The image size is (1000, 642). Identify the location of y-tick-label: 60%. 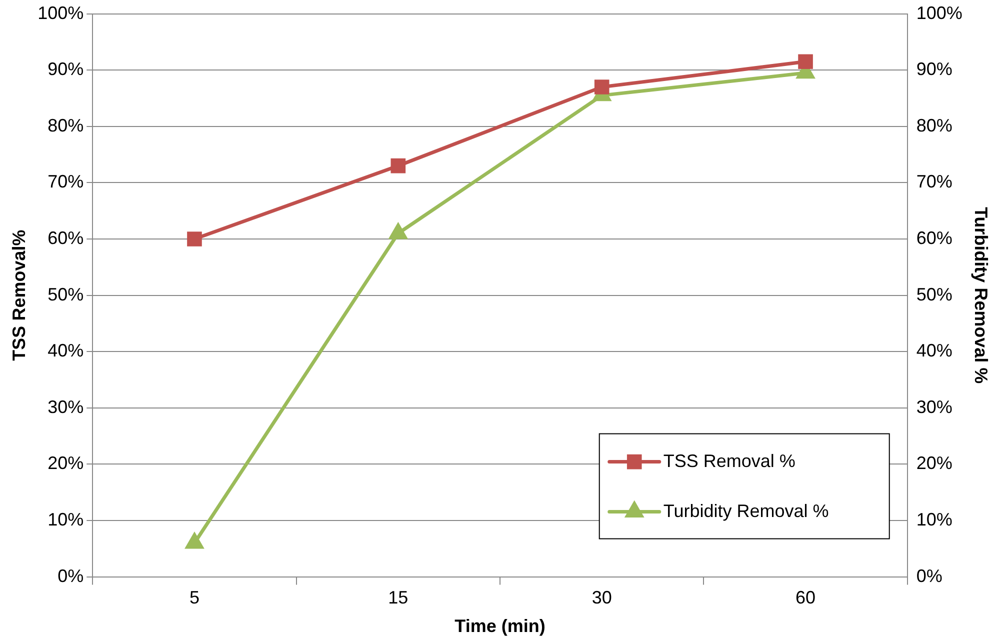
(66, 238).